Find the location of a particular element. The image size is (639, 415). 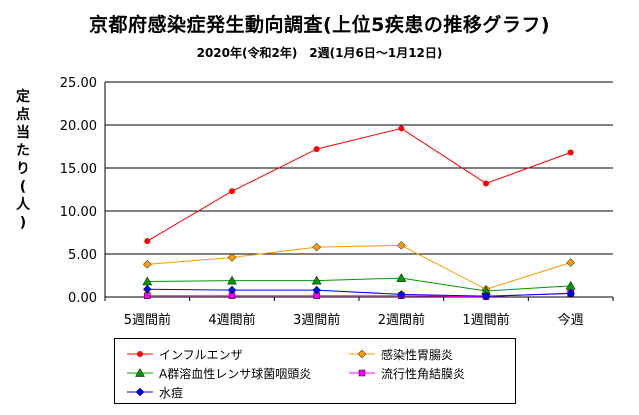

legend-label: 水痘 is located at coordinates (171, 392).